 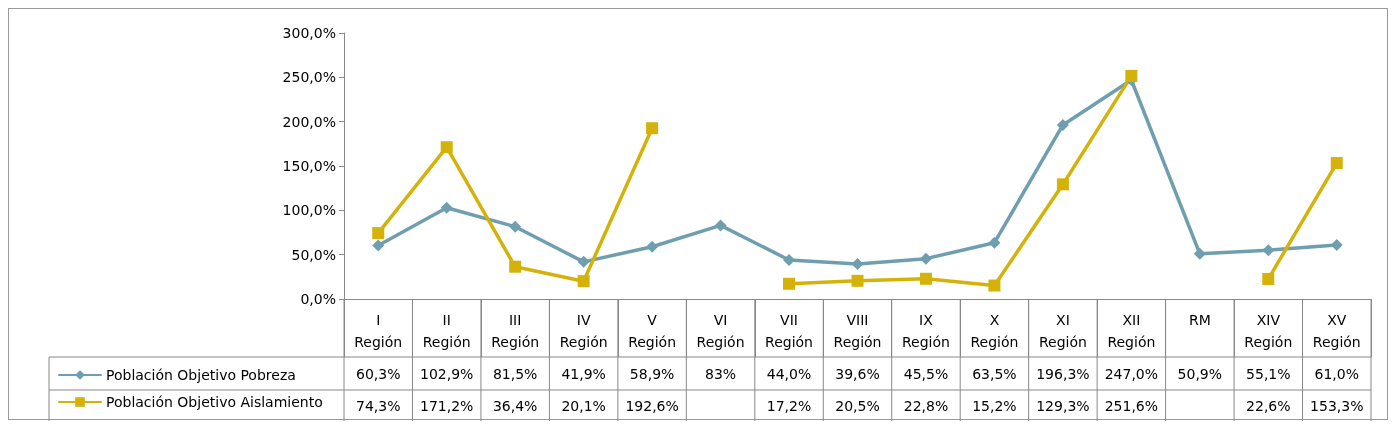 What do you see at coordinates (857, 331) in the screenshot?
I see `x-tick-label: VIII Región` at bounding box center [857, 331].